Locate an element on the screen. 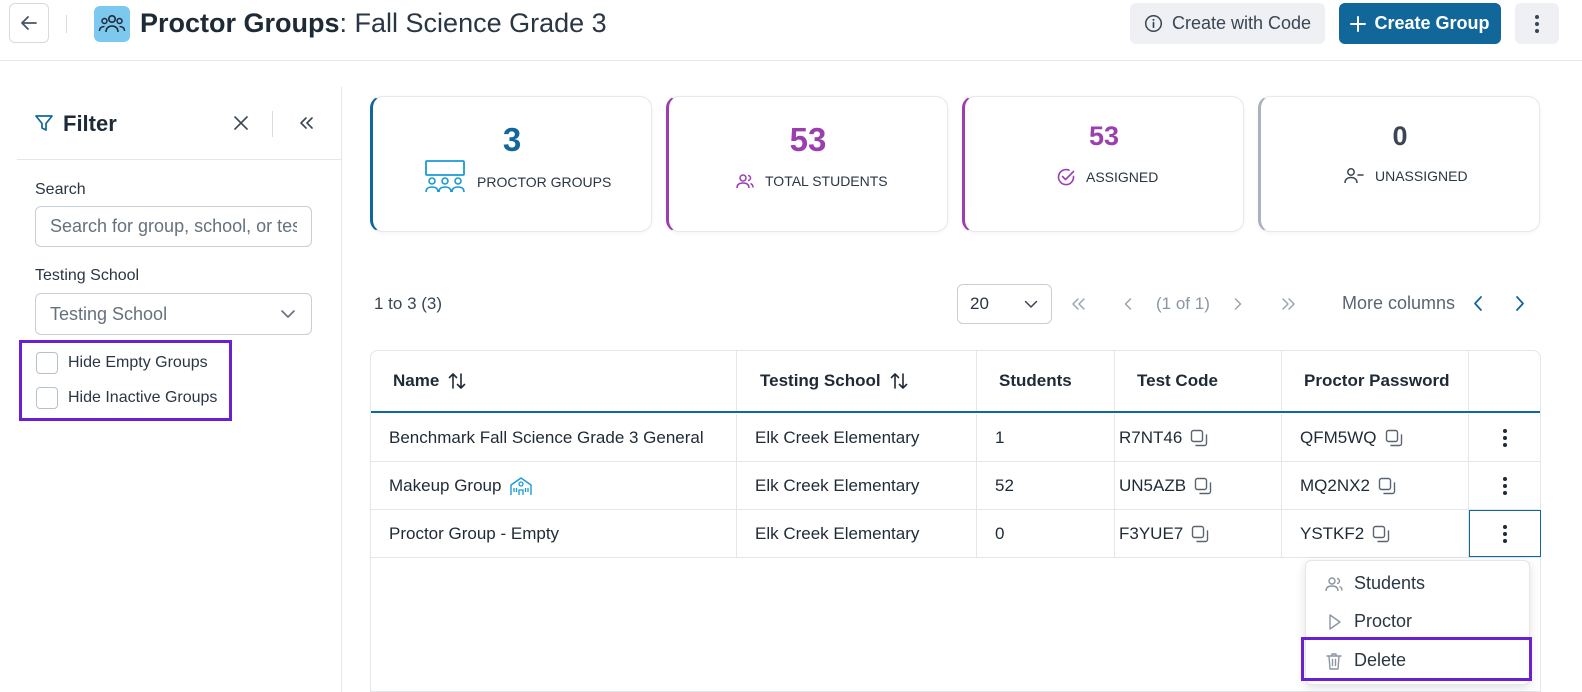 This screenshot has height=692, width=1582. cell-students: 1 is located at coordinates (1046, 437).